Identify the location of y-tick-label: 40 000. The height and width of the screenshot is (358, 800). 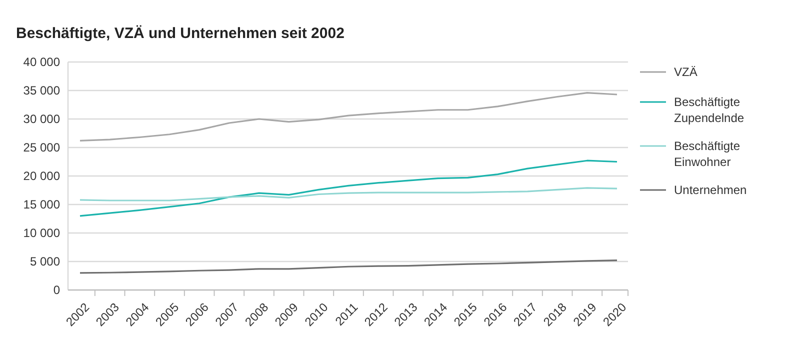
(41, 62).